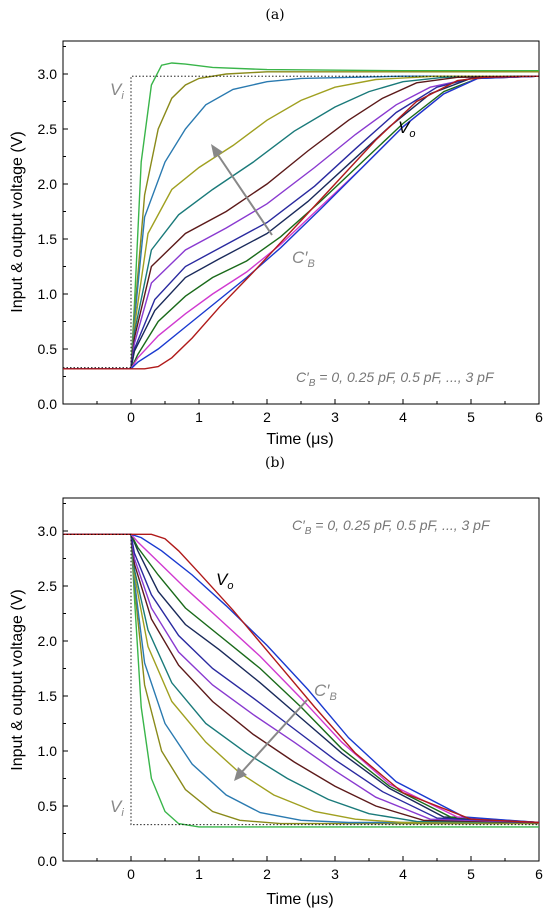 Image resolution: width=550 pixels, height=915 pixels. I want to click on panel-b-x-tick-label: 0, so click(131, 874).